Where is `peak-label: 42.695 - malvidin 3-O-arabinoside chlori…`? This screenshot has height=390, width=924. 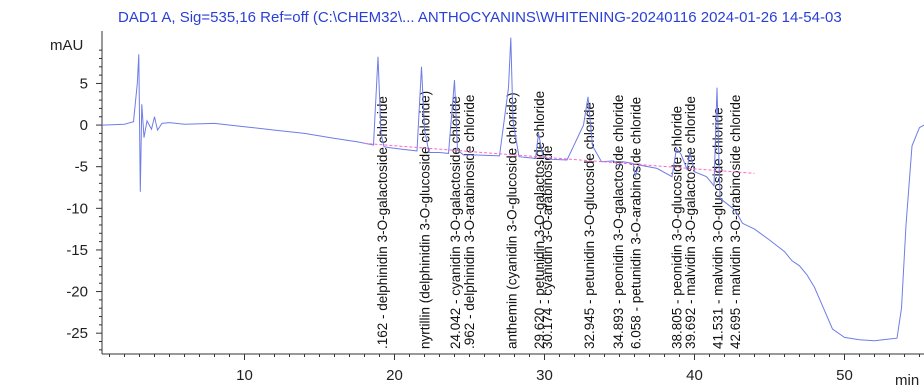
peak-label: 42.695 - malvidin 3-O-arabinoside chlori… is located at coordinates (735, 222).